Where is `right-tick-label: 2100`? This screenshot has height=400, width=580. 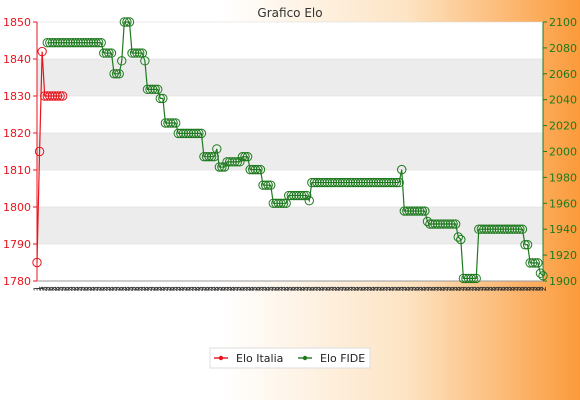
right-tick-label: 2100 is located at coordinates (563, 22).